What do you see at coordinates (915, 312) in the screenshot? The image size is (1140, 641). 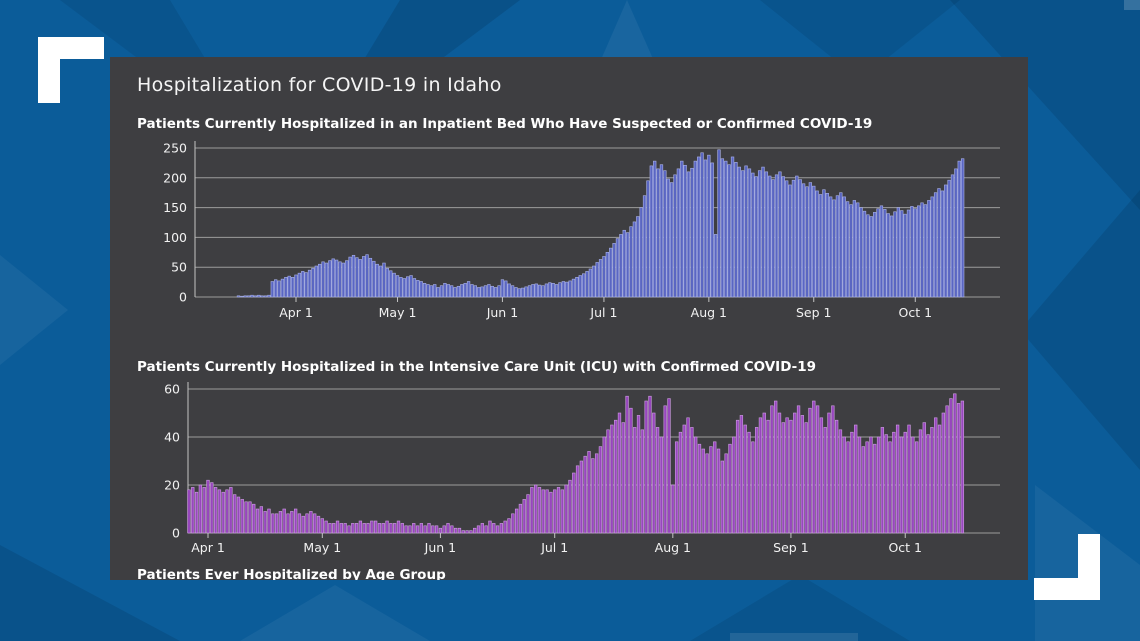 I see `x-tick-label: Oct 1` at bounding box center [915, 312].